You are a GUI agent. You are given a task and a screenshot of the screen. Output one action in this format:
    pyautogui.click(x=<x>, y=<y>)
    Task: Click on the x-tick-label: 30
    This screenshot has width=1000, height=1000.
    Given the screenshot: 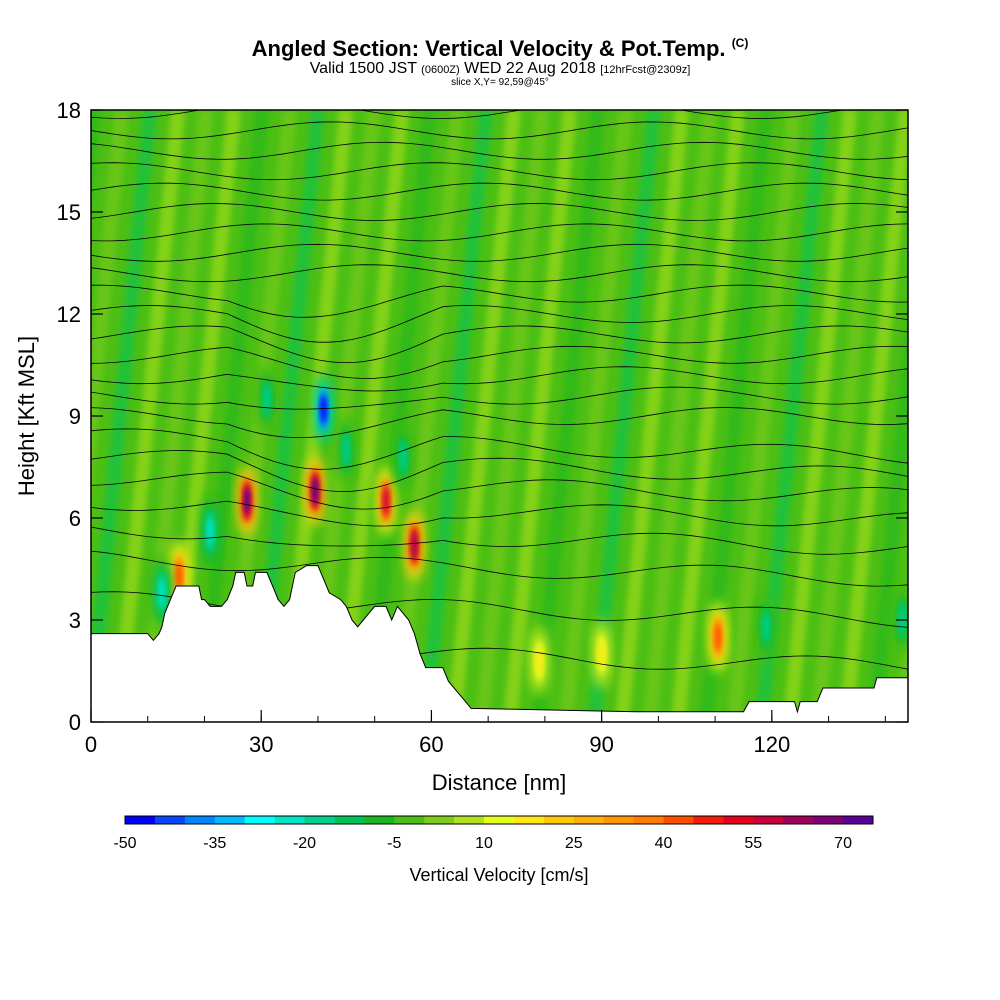 What is the action you would take?
    pyautogui.click(x=261, y=744)
    